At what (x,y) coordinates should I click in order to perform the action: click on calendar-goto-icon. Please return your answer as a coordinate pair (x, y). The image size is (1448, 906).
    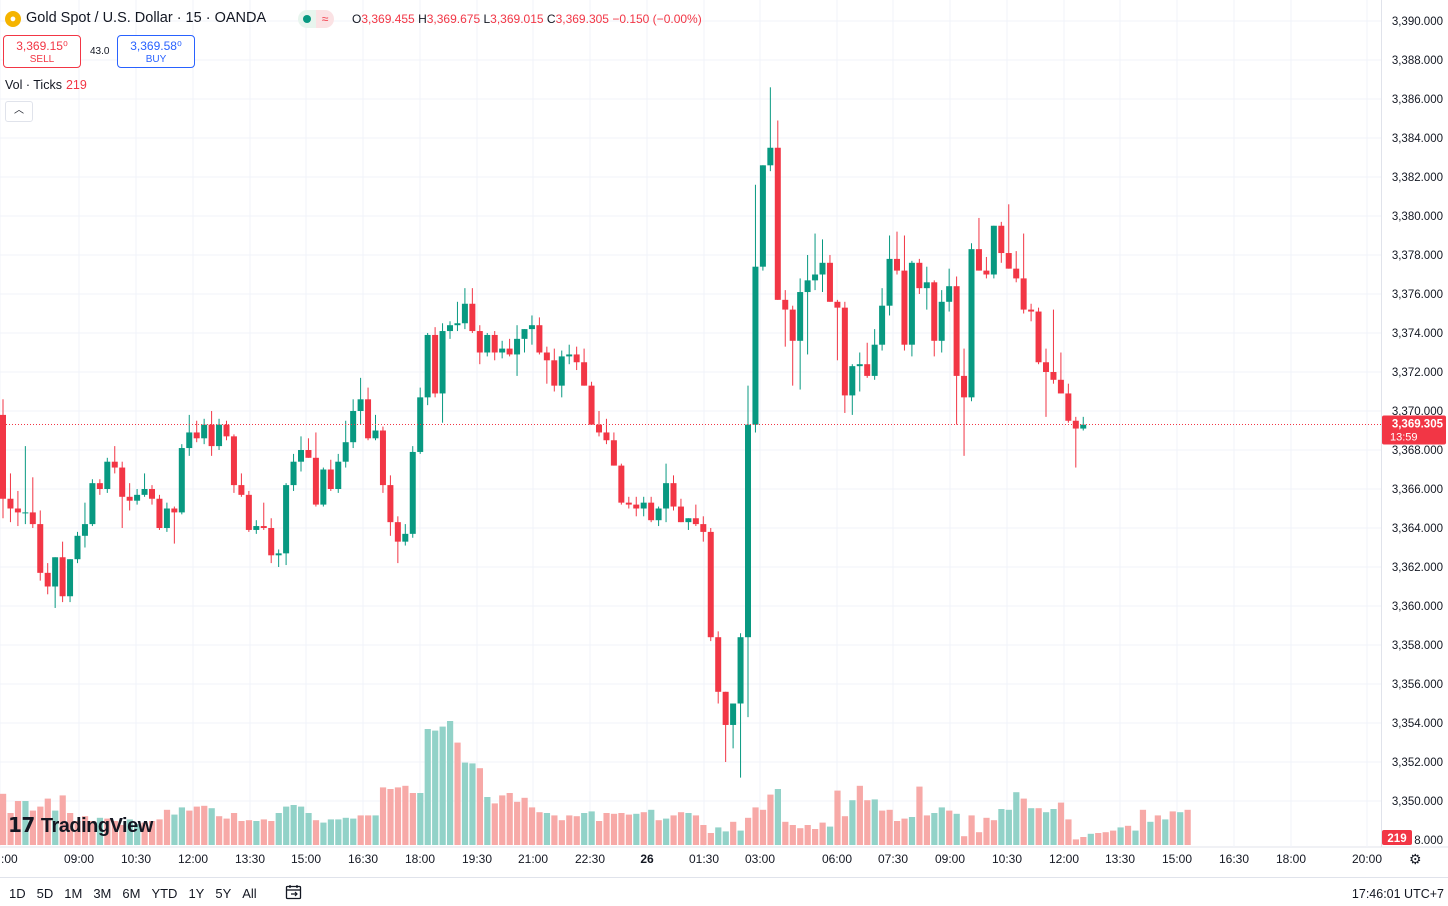
    Looking at the image, I should click on (294, 892).